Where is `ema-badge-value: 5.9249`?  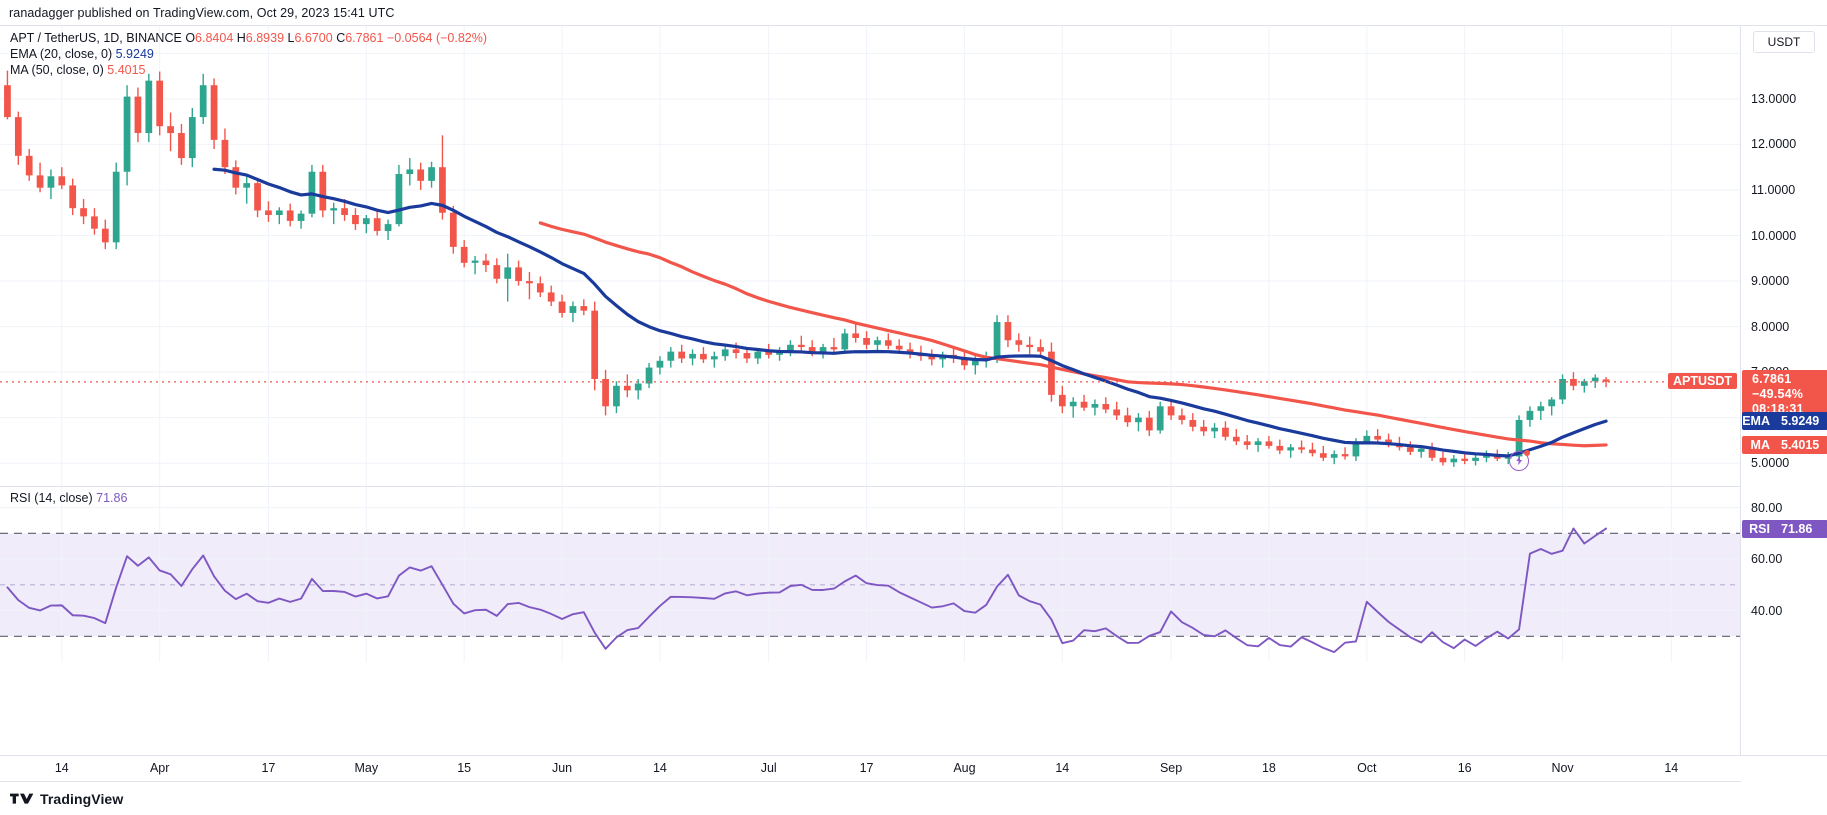 ema-badge-value: 5.9249 is located at coordinates (1801, 421).